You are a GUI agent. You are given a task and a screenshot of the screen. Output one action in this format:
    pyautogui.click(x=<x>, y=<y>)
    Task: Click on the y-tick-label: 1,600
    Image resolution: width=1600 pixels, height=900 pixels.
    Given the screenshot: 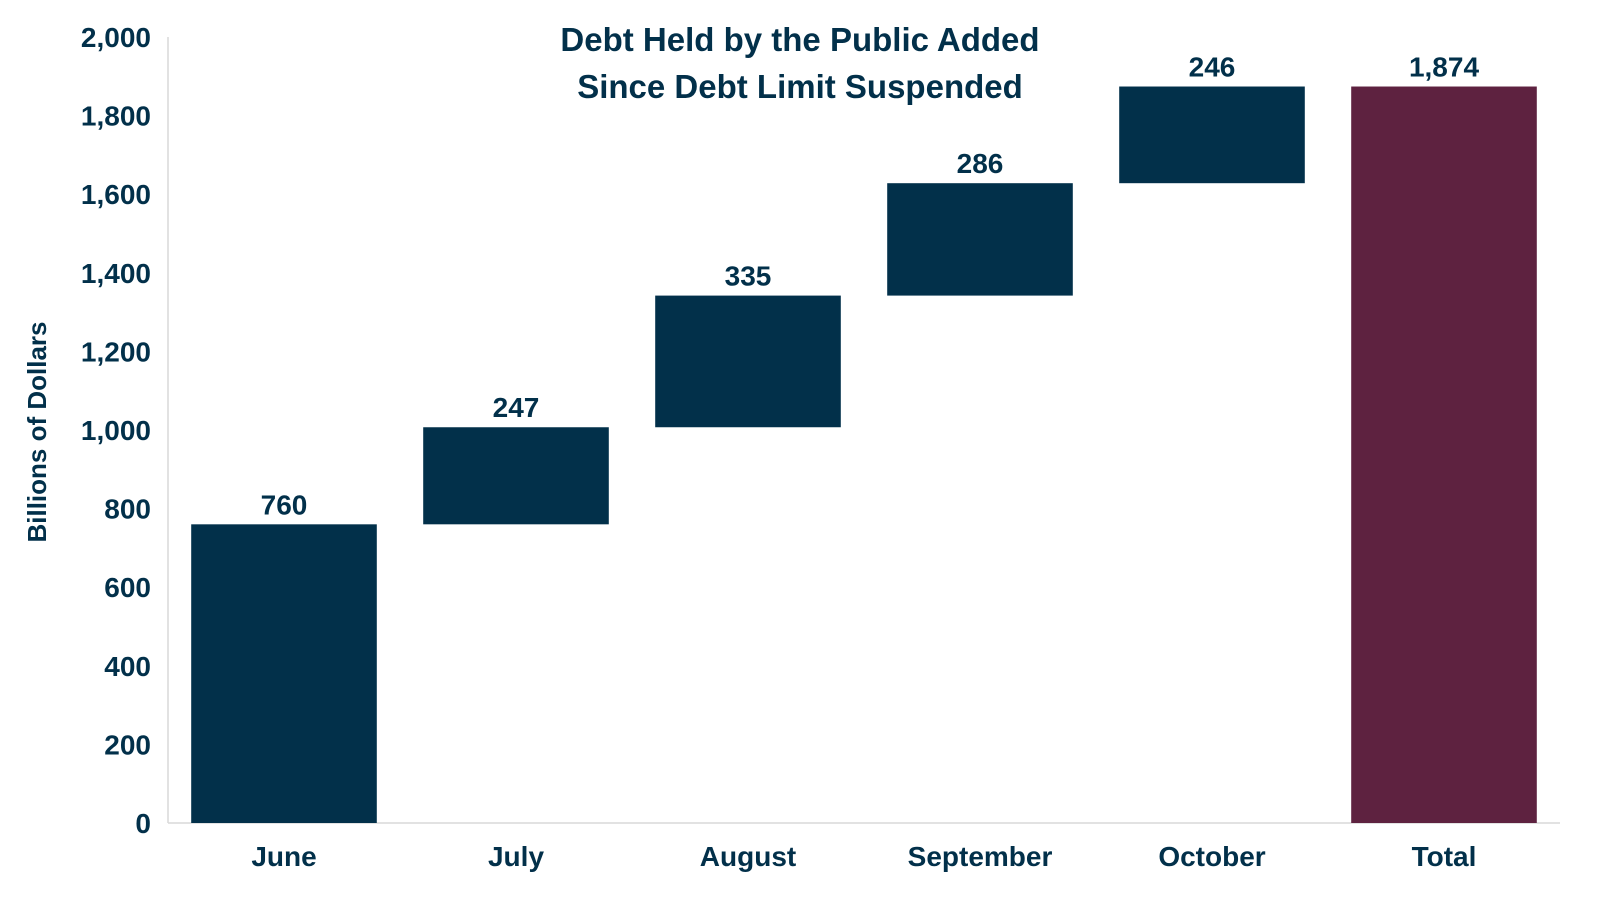 What is the action you would take?
    pyautogui.click(x=116, y=194)
    